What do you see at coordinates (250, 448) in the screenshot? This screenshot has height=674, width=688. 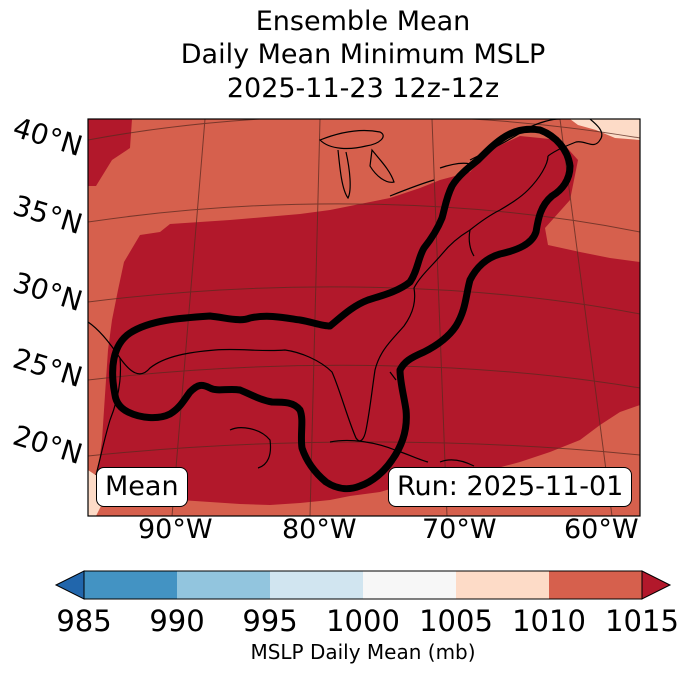 I see `coastline-yucatan` at bounding box center [250, 448].